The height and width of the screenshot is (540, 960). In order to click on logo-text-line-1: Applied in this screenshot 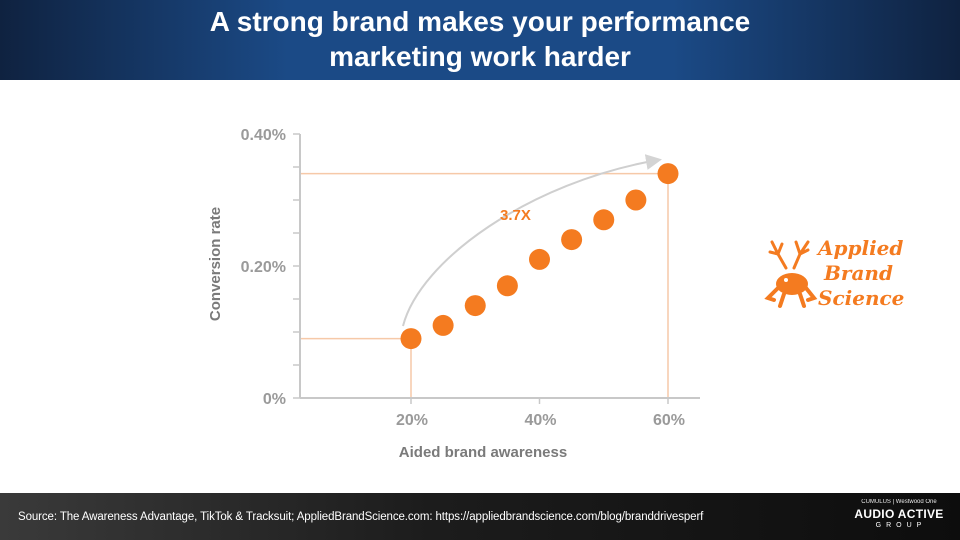, I will do `click(861, 248)`.